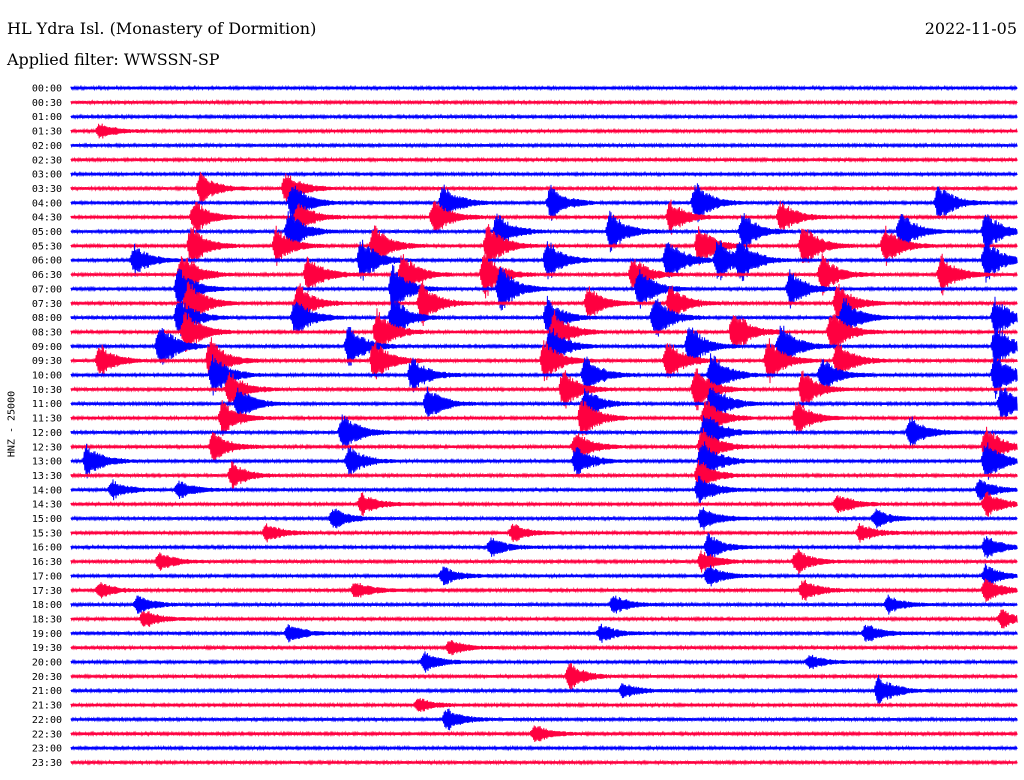 The width and height of the screenshot is (1024, 780). I want to click on trace-time-label: 08:30, so click(47, 332).